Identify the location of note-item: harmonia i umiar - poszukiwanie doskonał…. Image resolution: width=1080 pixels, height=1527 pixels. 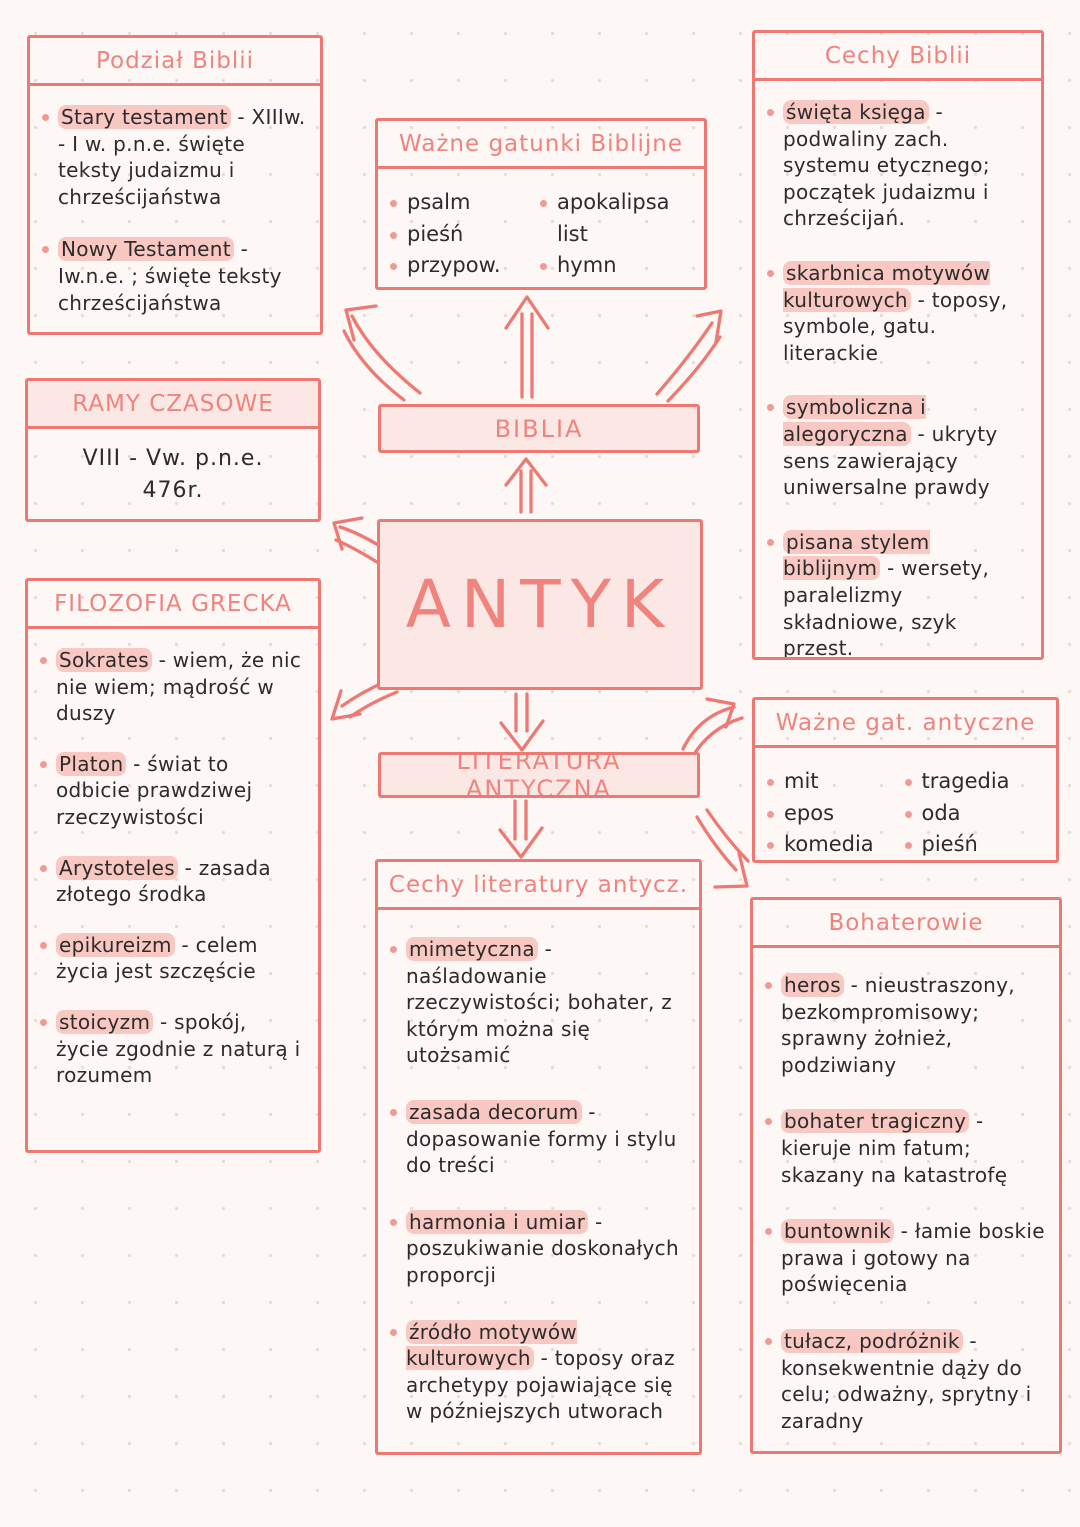
(537, 1249).